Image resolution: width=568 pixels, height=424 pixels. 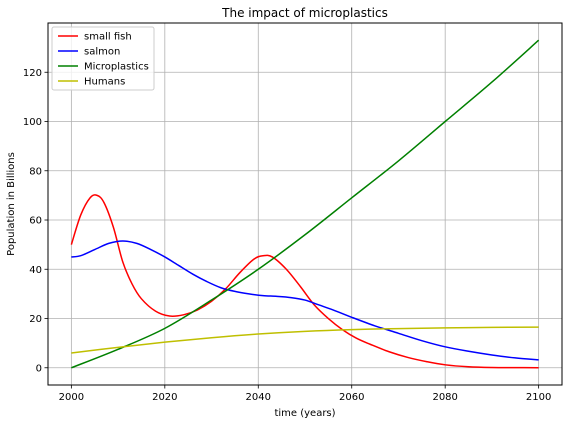 What do you see at coordinates (305, 340) in the screenshot?
I see `series-line-humans` at bounding box center [305, 340].